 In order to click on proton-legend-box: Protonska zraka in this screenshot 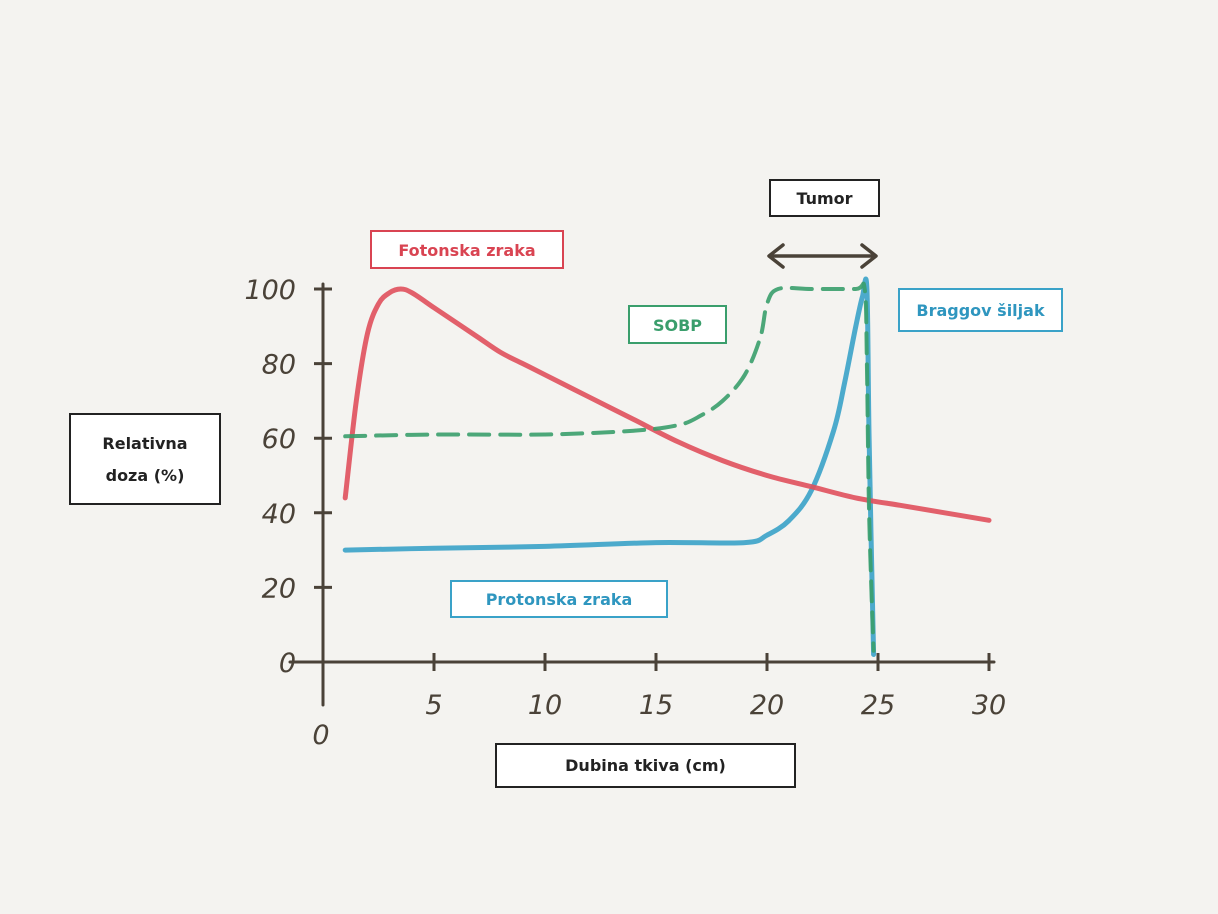, I will do `click(559, 599)`.